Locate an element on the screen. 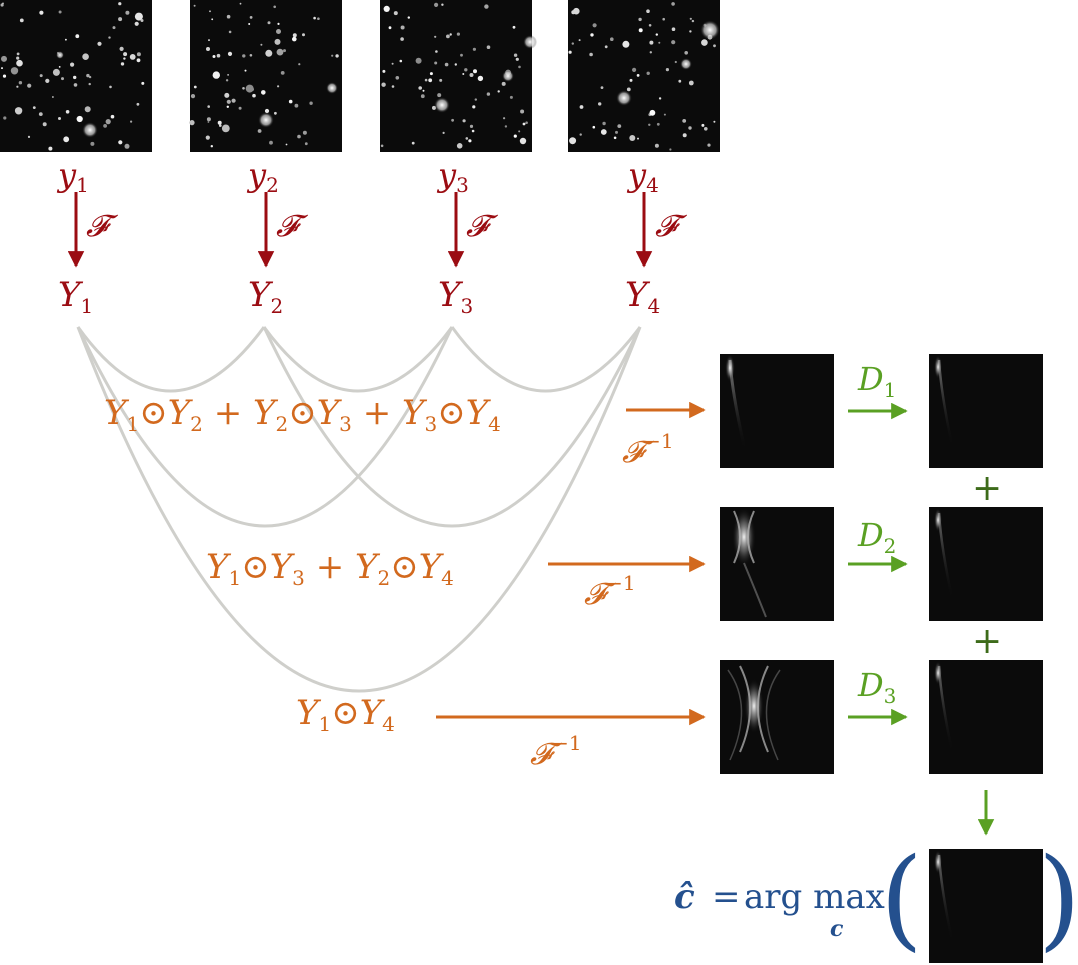  product-row-2: Y1⊙Y3 + Y2⊙Y4 𝓕−1 is located at coordinates (456, 579).